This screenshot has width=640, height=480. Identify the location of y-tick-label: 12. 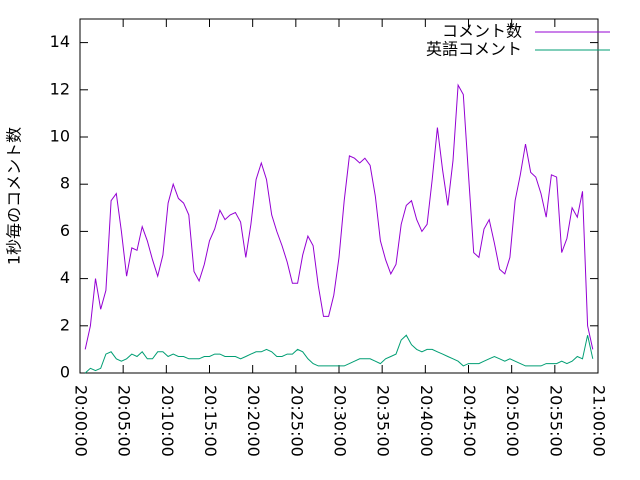
(60, 88).